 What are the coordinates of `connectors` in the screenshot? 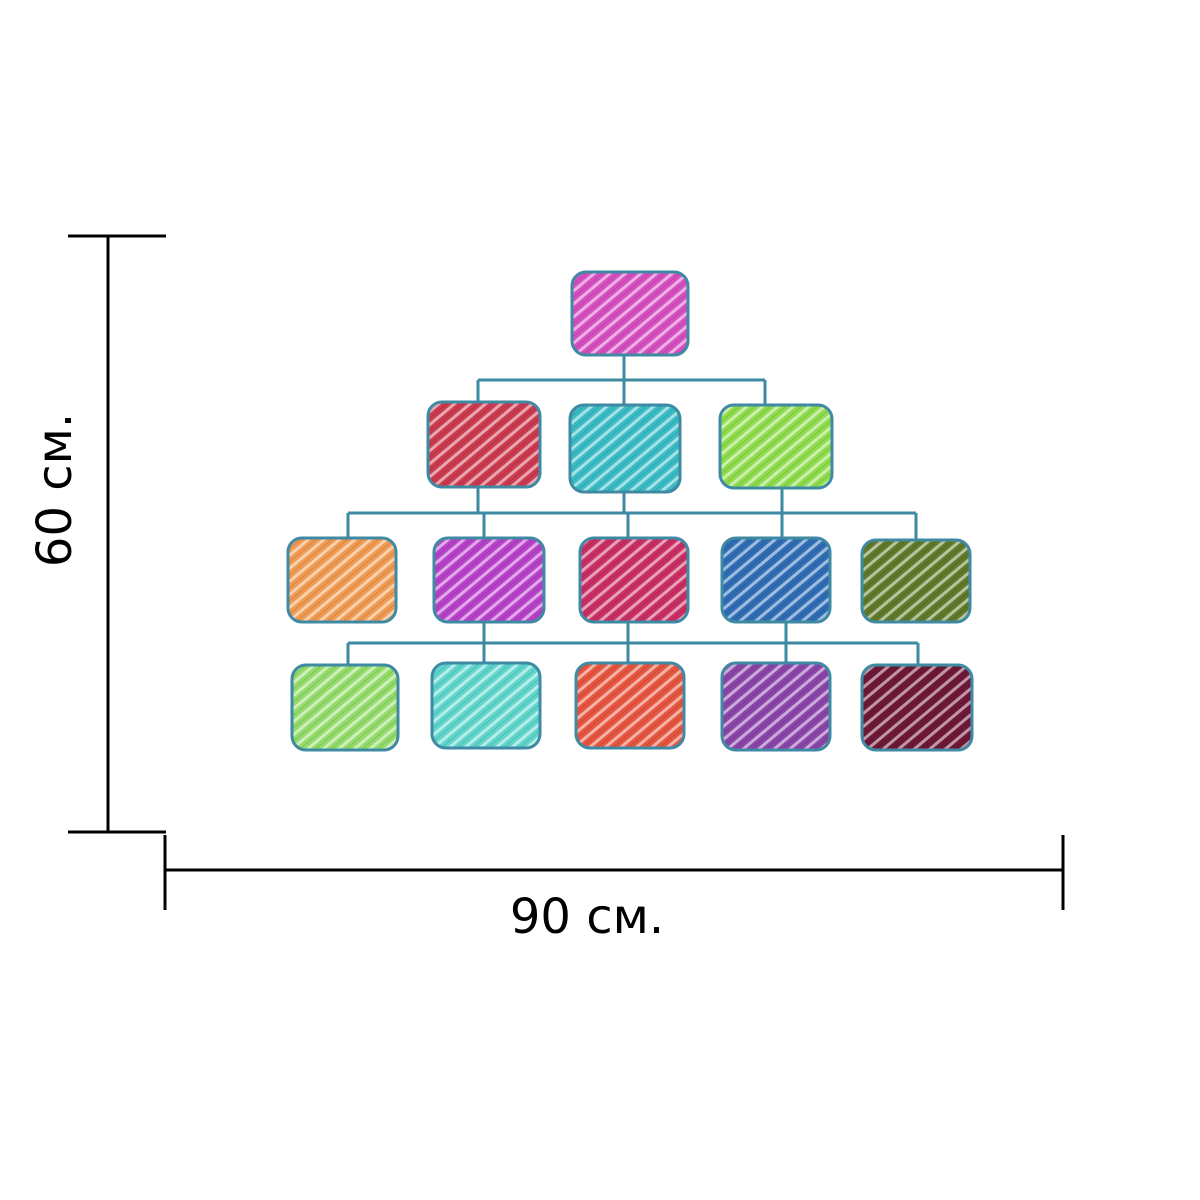 It's located at (633, 510).